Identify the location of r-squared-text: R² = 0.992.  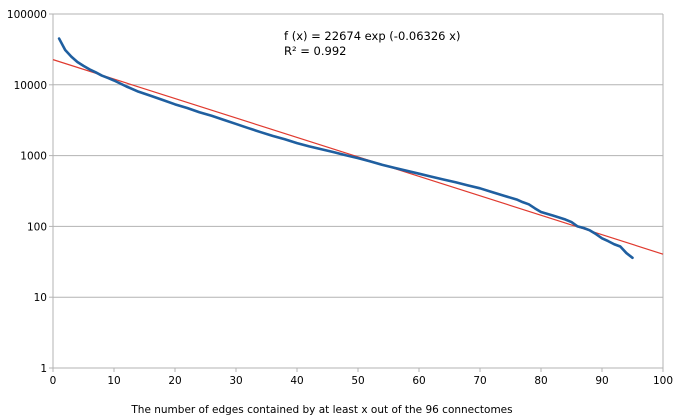
(315, 51).